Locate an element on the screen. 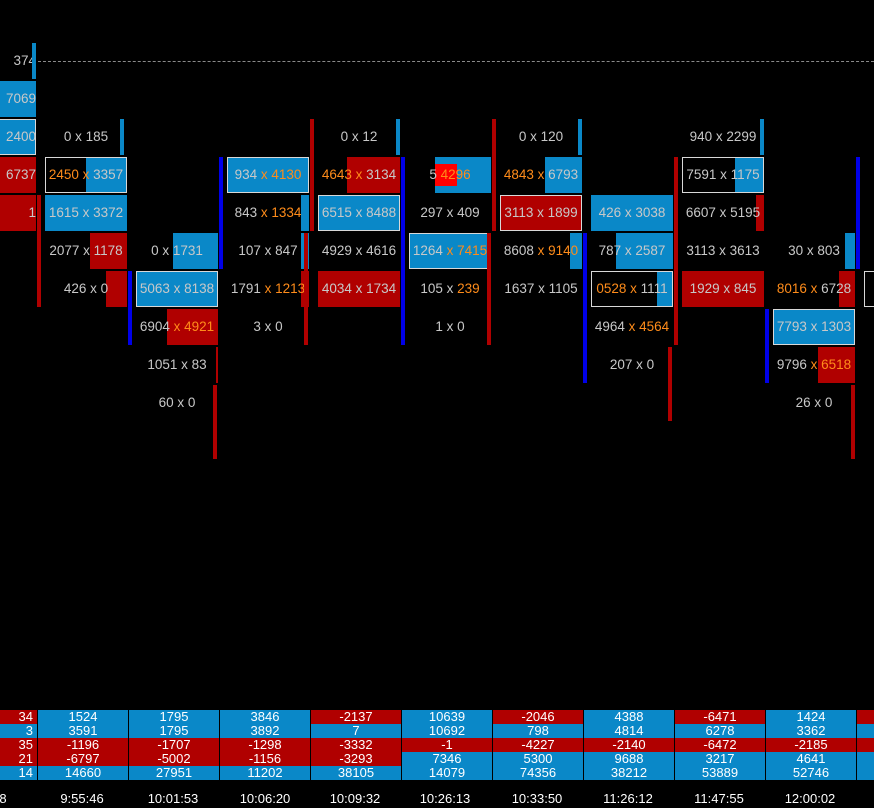  footprint-cell-label: 0528 x 1111 is located at coordinates (632, 288).